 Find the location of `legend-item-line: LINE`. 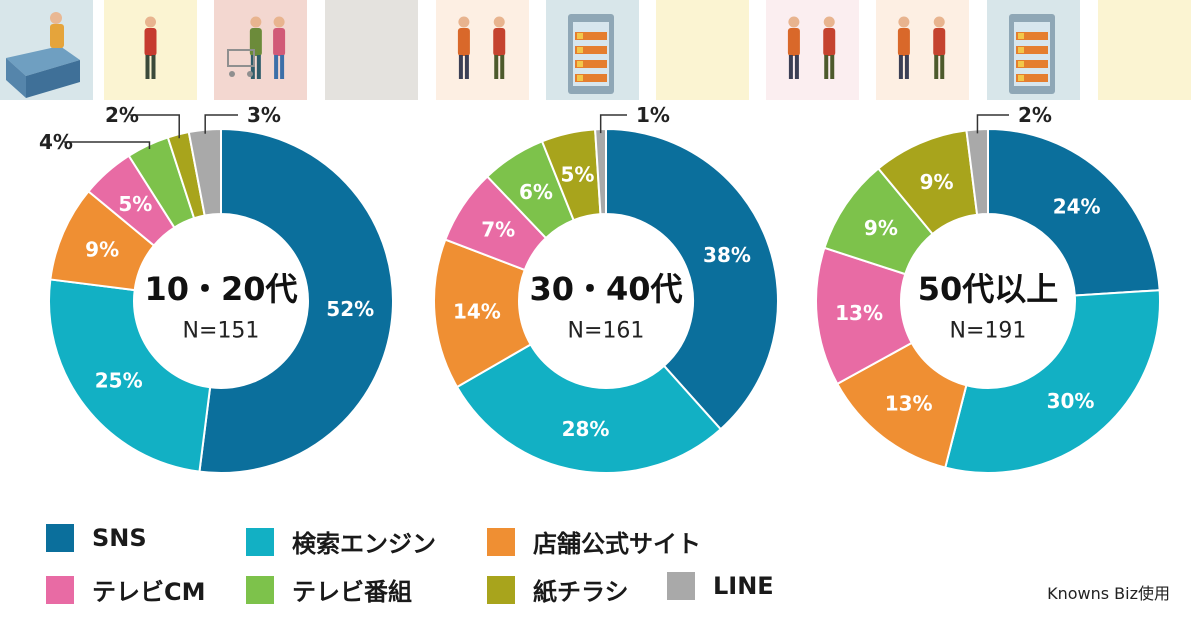

legend-item-line: LINE is located at coordinates (720, 586).